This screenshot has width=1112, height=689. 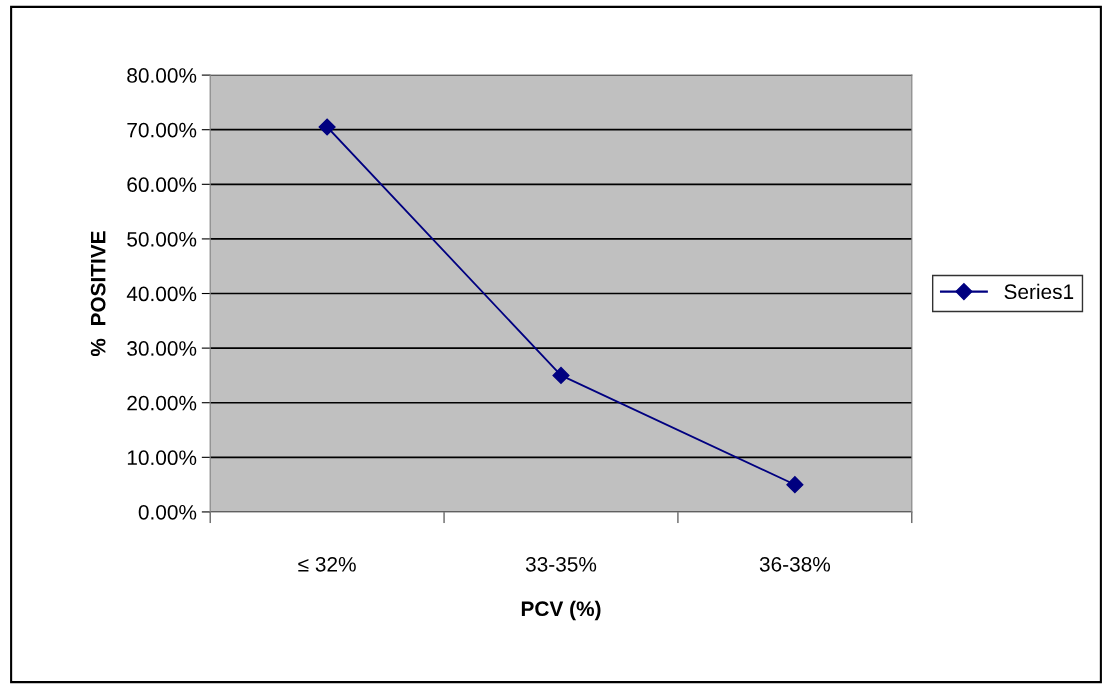 What do you see at coordinates (162, 239) in the screenshot?
I see `y-tick-label: 50.00%` at bounding box center [162, 239].